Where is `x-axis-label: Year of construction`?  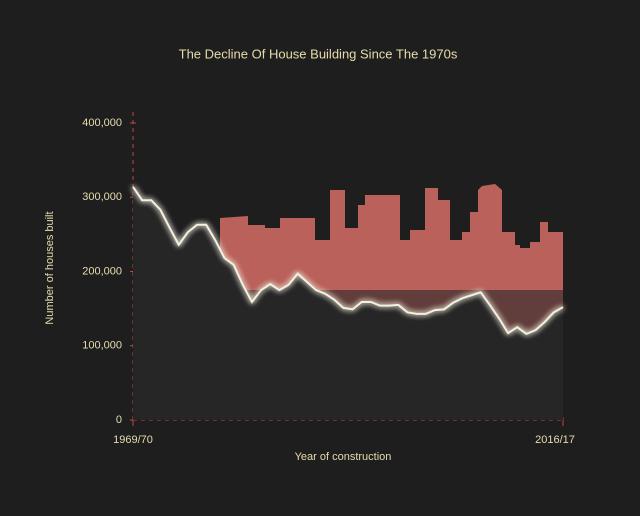 x-axis-label: Year of construction is located at coordinates (343, 457).